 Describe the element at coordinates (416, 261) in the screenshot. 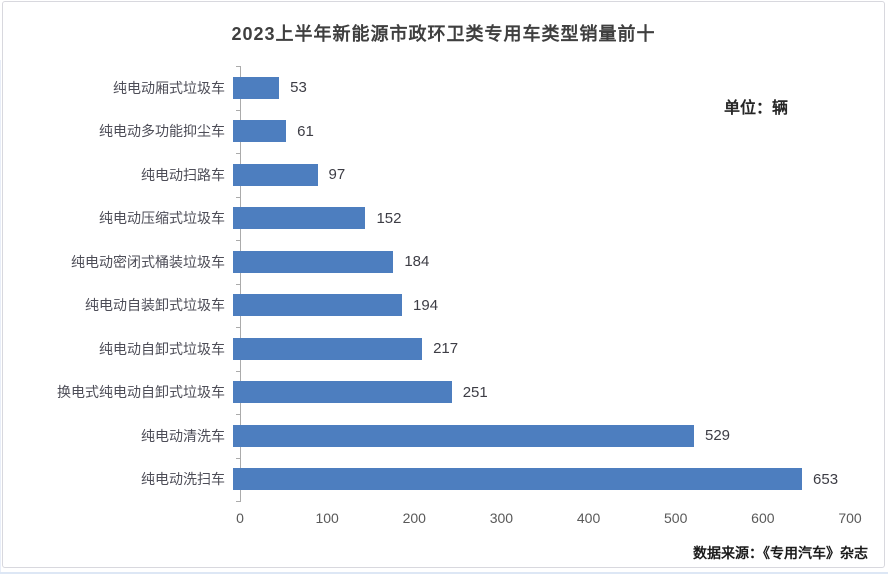

I see `value-label: 184` at that location.